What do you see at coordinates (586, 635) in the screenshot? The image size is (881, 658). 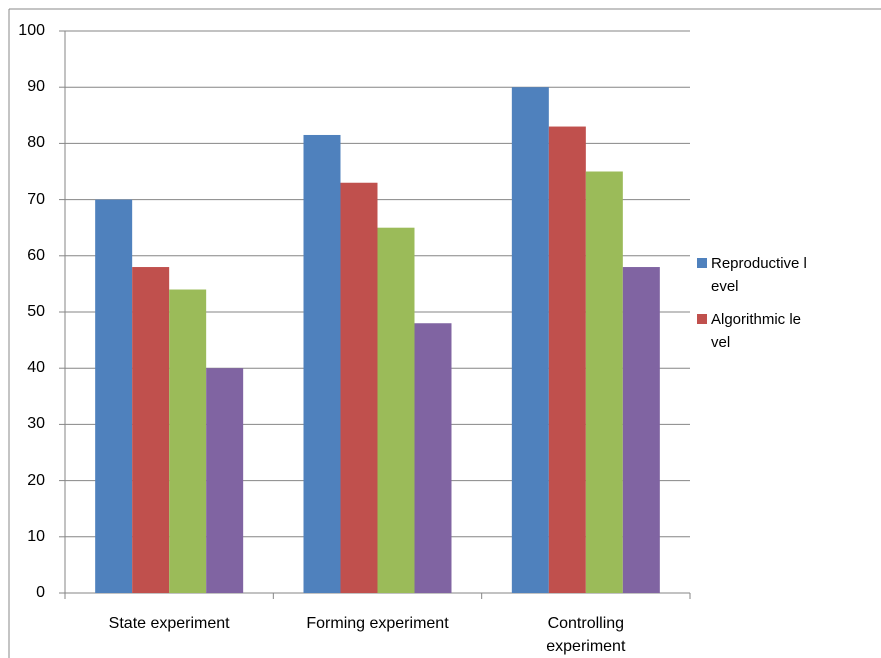 I see `x-tick-label: Controlling experiment` at bounding box center [586, 635].